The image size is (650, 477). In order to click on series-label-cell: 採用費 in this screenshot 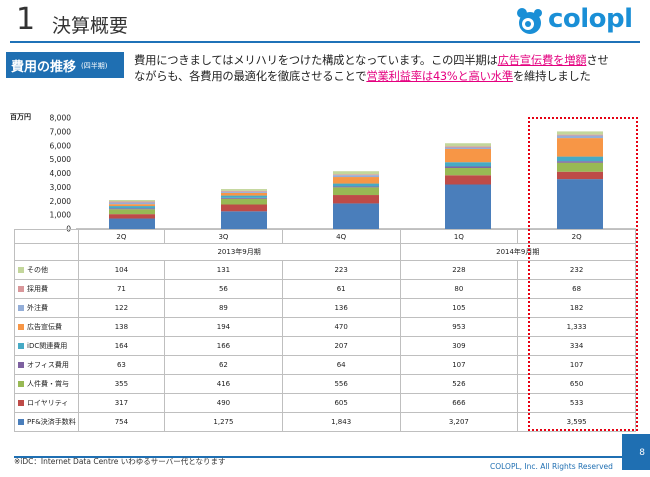, I will do `click(46, 289)`.